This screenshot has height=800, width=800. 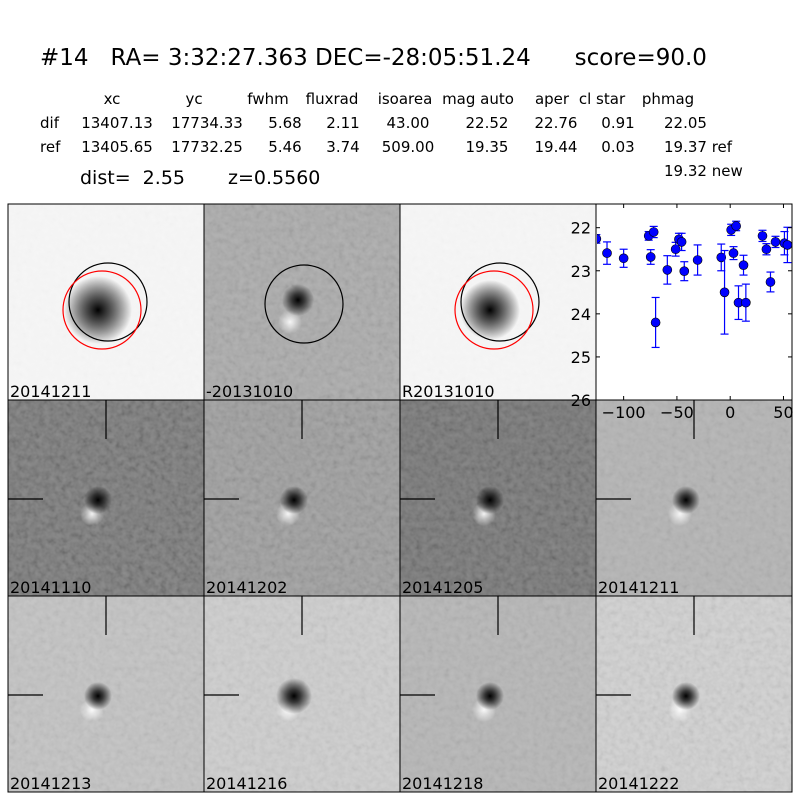 I want to click on aperture-circle, so click(x=304, y=304).